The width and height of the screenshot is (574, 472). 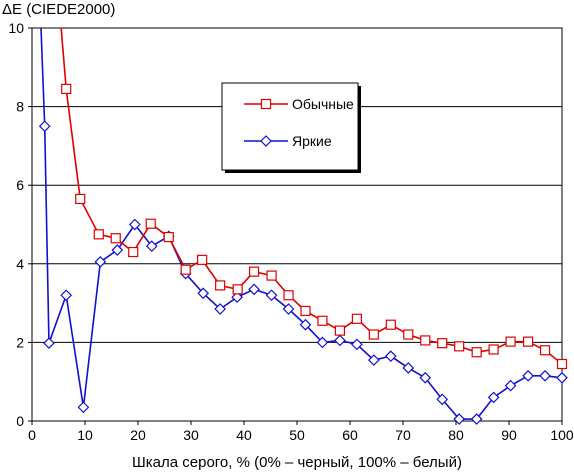 I want to click on legend-label-1: Яркие, so click(x=312, y=141).